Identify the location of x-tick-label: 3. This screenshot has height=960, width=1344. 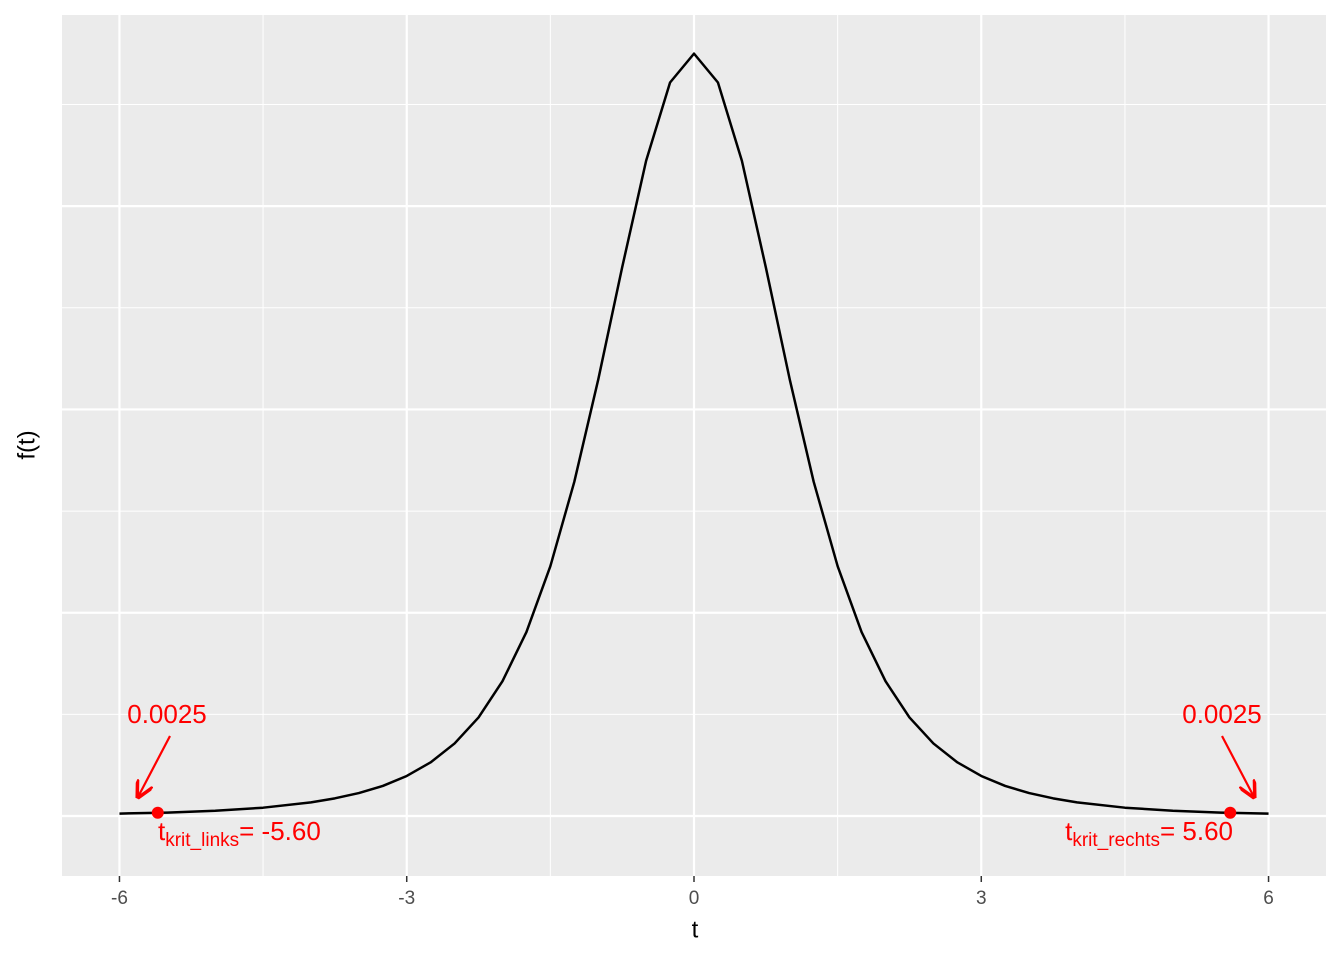
(981, 898).